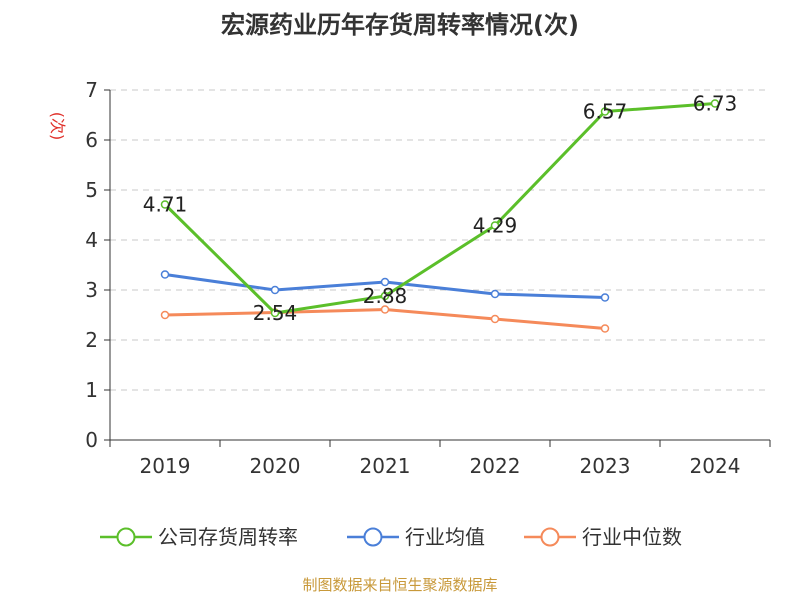  Describe the element at coordinates (495, 466) in the screenshot. I see `x-tick-label: 2022` at that location.